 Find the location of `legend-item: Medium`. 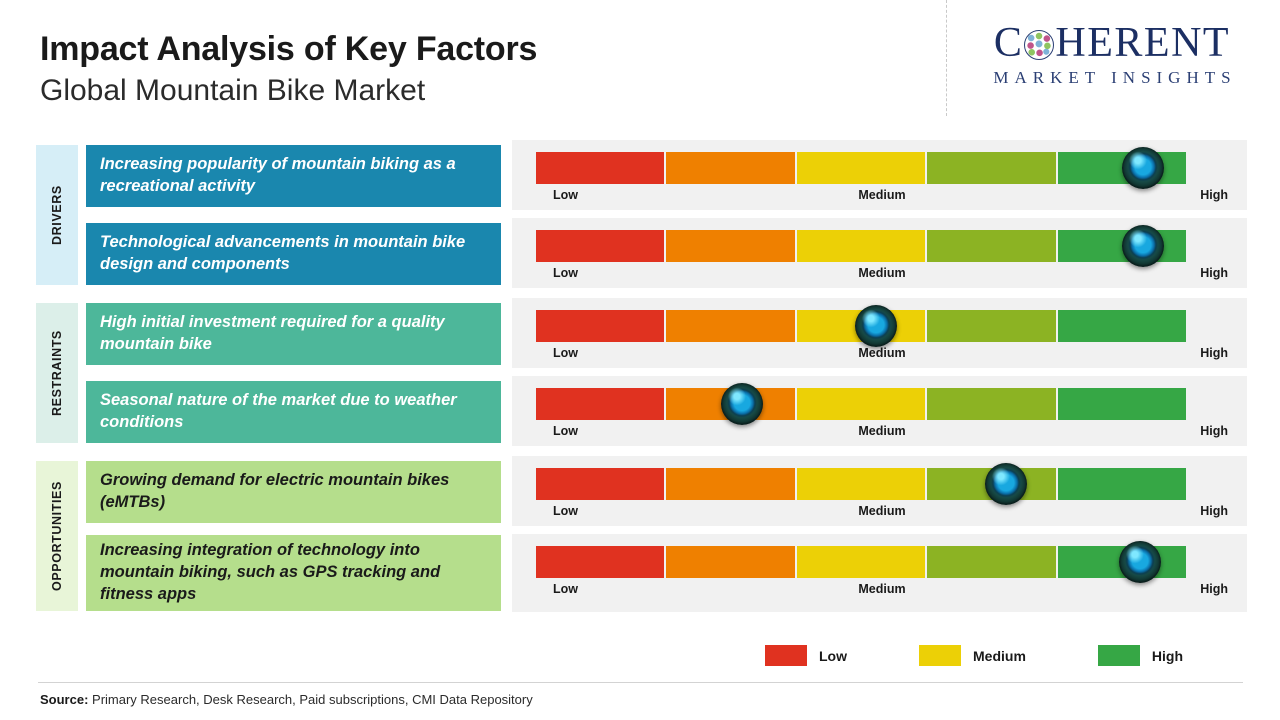

legend-item: Medium is located at coordinates (972, 655).